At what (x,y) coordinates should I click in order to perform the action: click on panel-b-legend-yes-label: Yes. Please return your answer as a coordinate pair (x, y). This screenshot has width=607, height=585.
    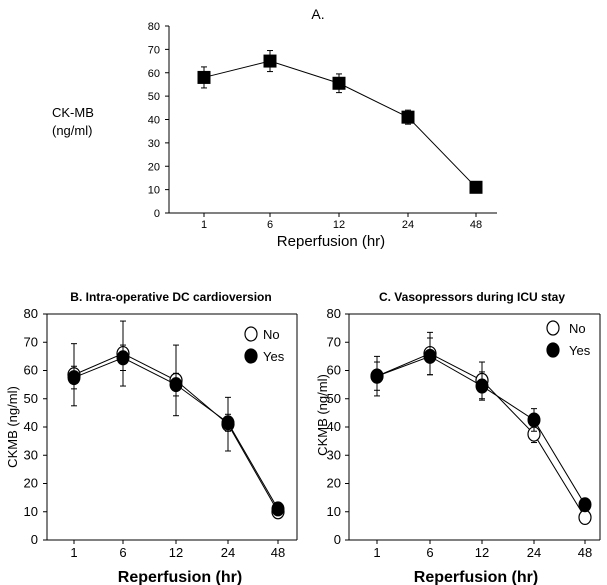
    Looking at the image, I should click on (274, 356).